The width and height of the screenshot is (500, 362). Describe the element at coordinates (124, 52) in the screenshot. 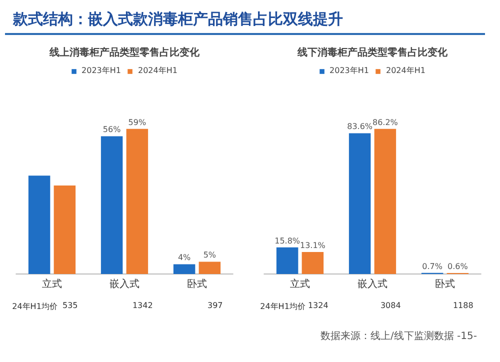

I see `chart-title: 线上消毒柜产品类型零售占比变化` at that location.